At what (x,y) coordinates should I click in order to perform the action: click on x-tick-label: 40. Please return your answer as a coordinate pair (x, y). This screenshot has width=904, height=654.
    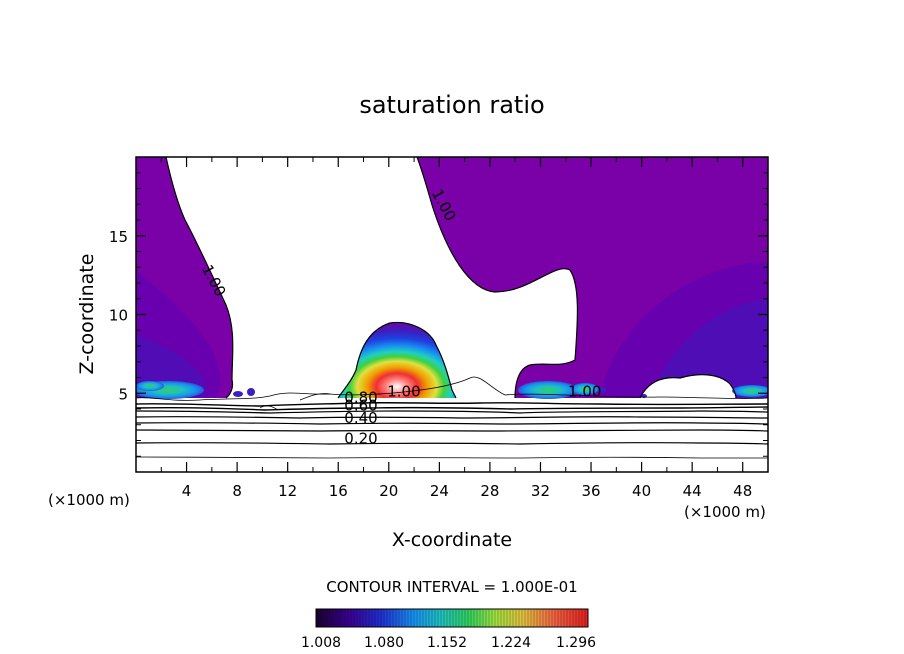
    Looking at the image, I should click on (641, 491).